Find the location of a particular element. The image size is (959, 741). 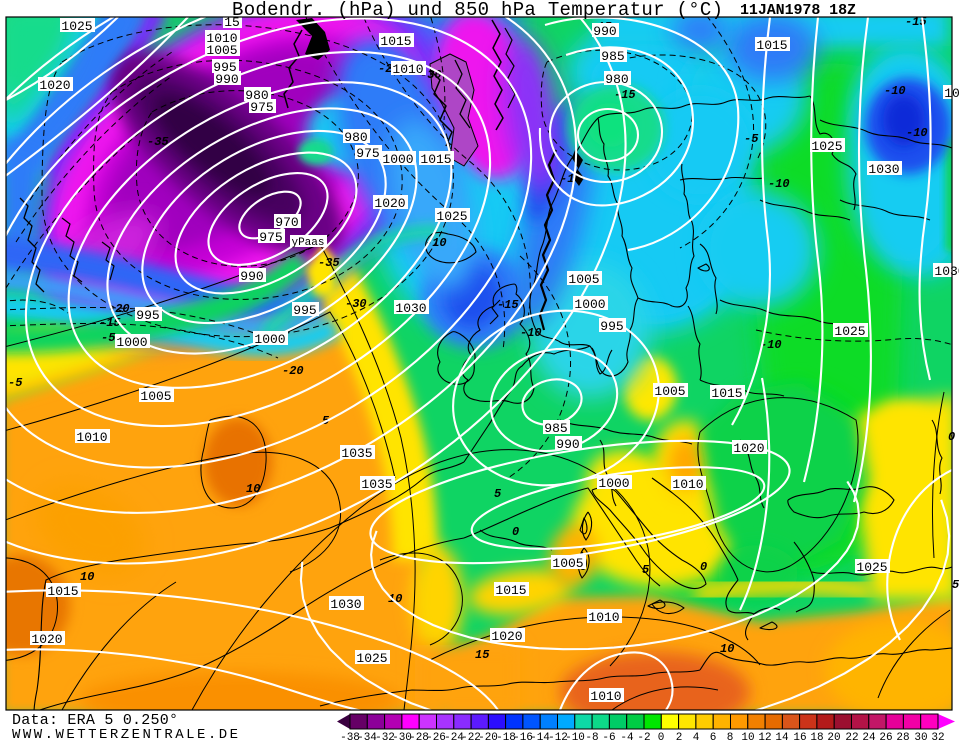

svg-text: -18 is located at coordinates (506, 736).